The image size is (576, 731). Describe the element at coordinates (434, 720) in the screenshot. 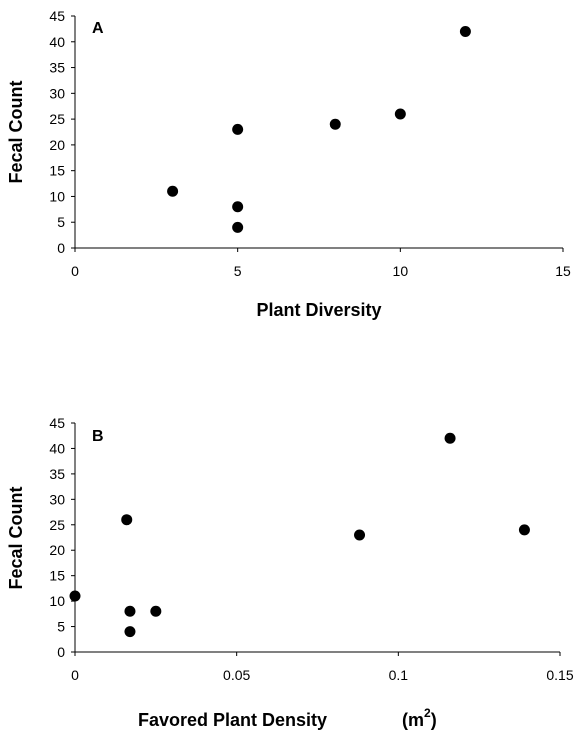

I see `panel-b-x-axis-unit-close: )` at that location.